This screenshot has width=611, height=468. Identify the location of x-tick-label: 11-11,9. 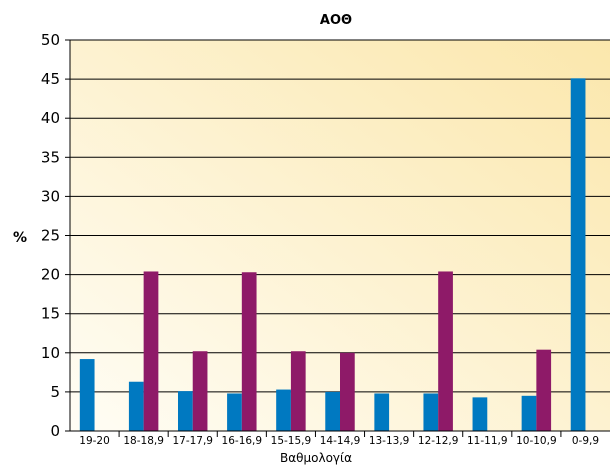
(487, 441).